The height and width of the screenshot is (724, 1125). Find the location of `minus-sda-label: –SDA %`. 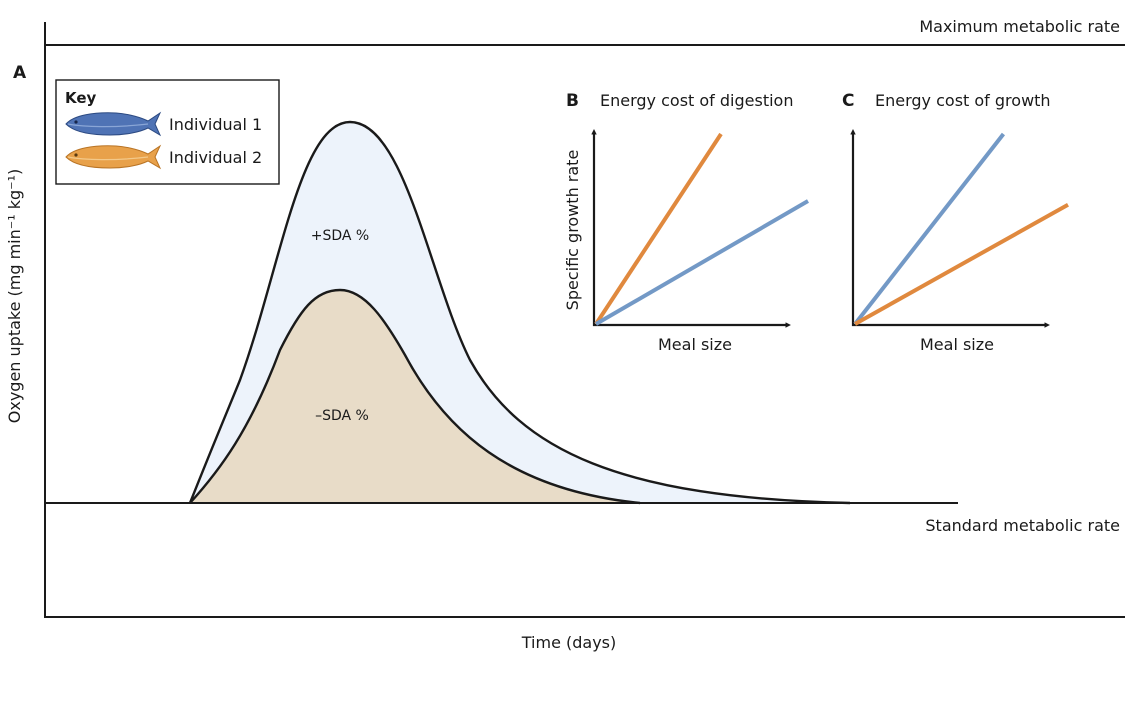

minus-sda-label: –SDA % is located at coordinates (342, 416).